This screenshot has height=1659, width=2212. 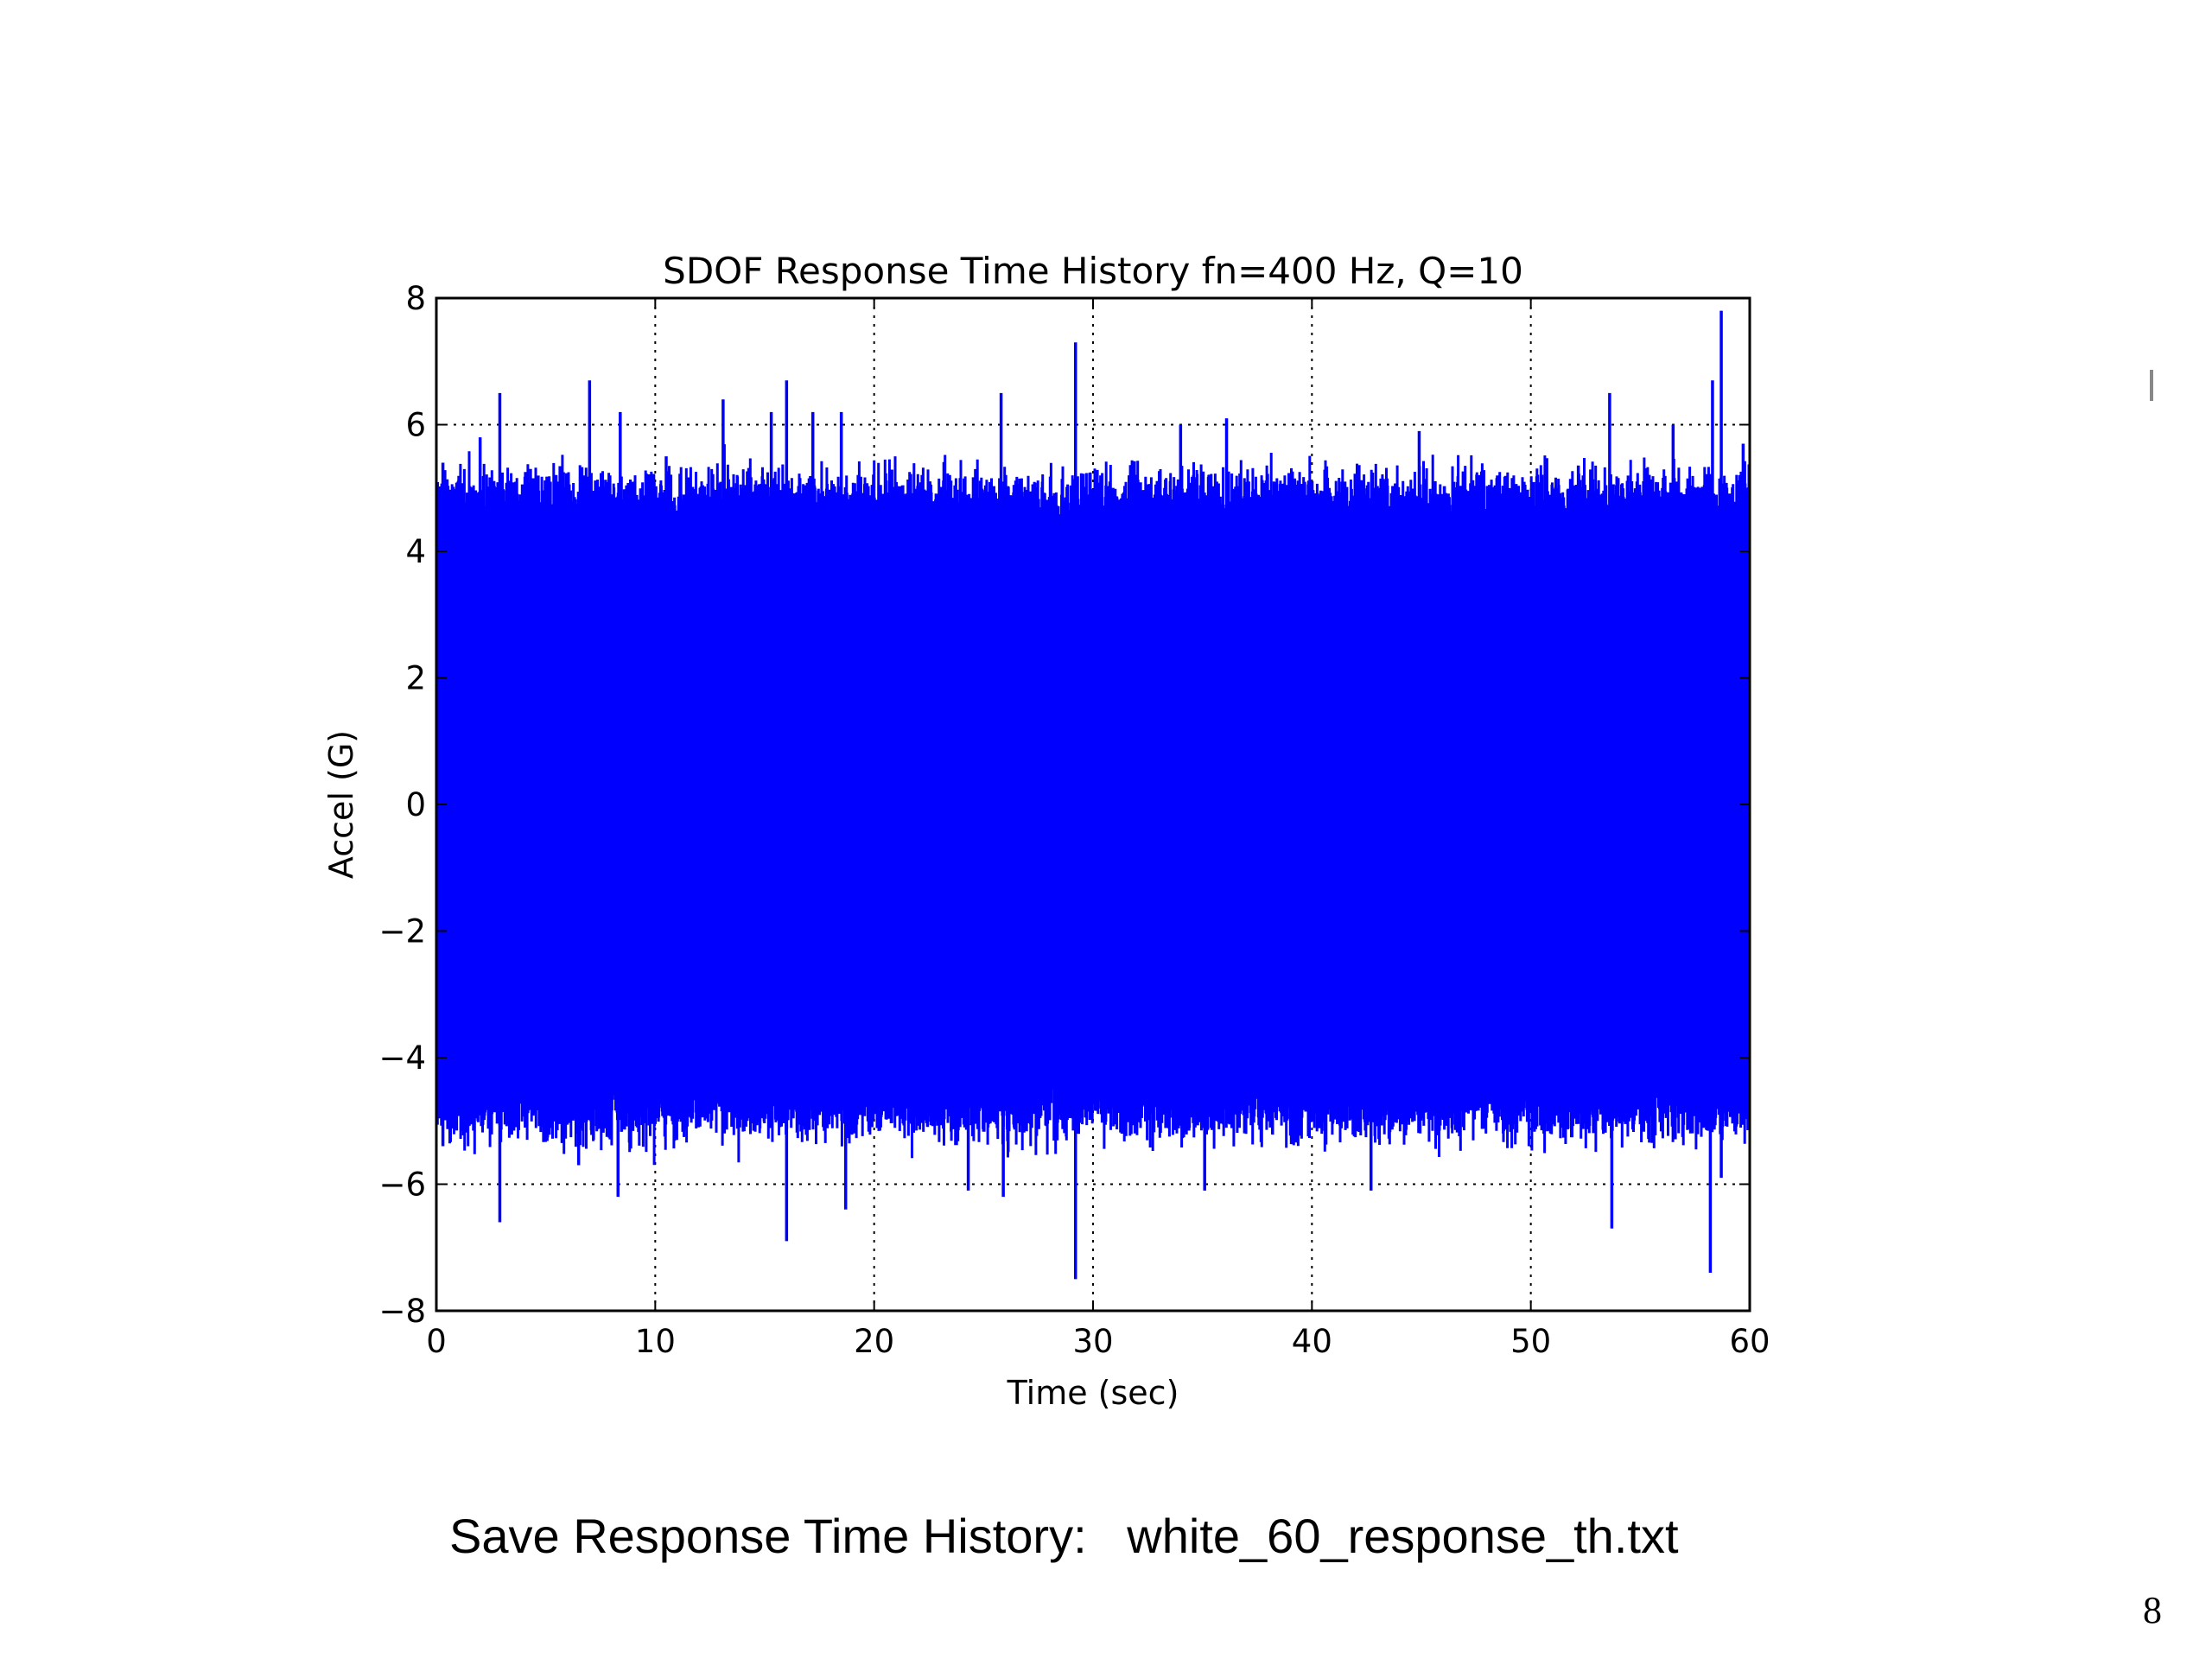 What do you see at coordinates (341, 804) in the screenshot?
I see `y-axis-label: Accel (G)` at bounding box center [341, 804].